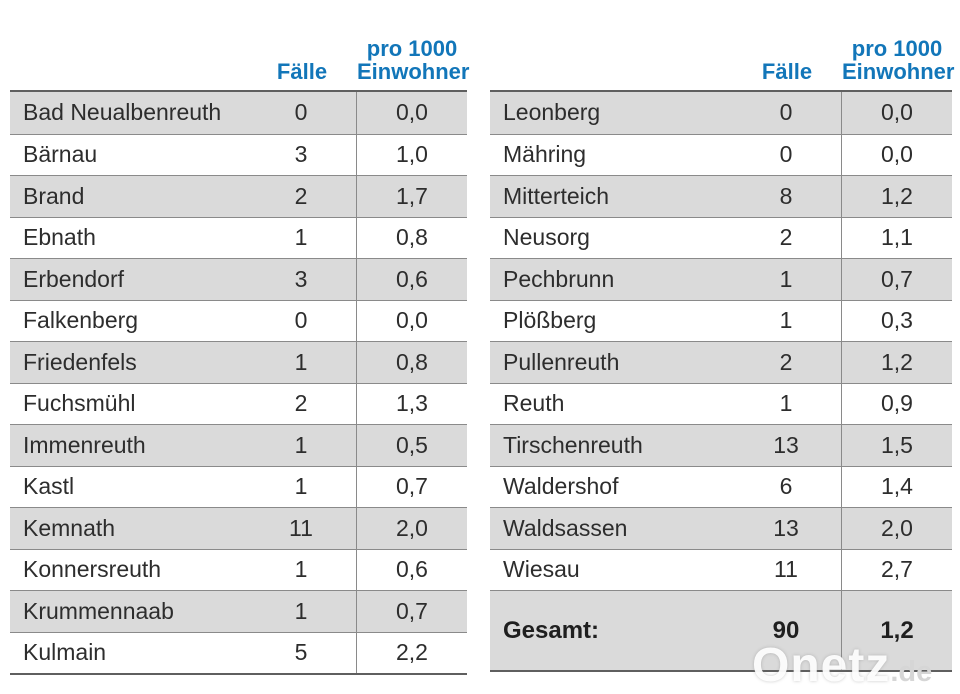 The image size is (960, 694). Describe the element at coordinates (534, 403) in the screenshot. I see `municipality-name: Reuth` at that location.